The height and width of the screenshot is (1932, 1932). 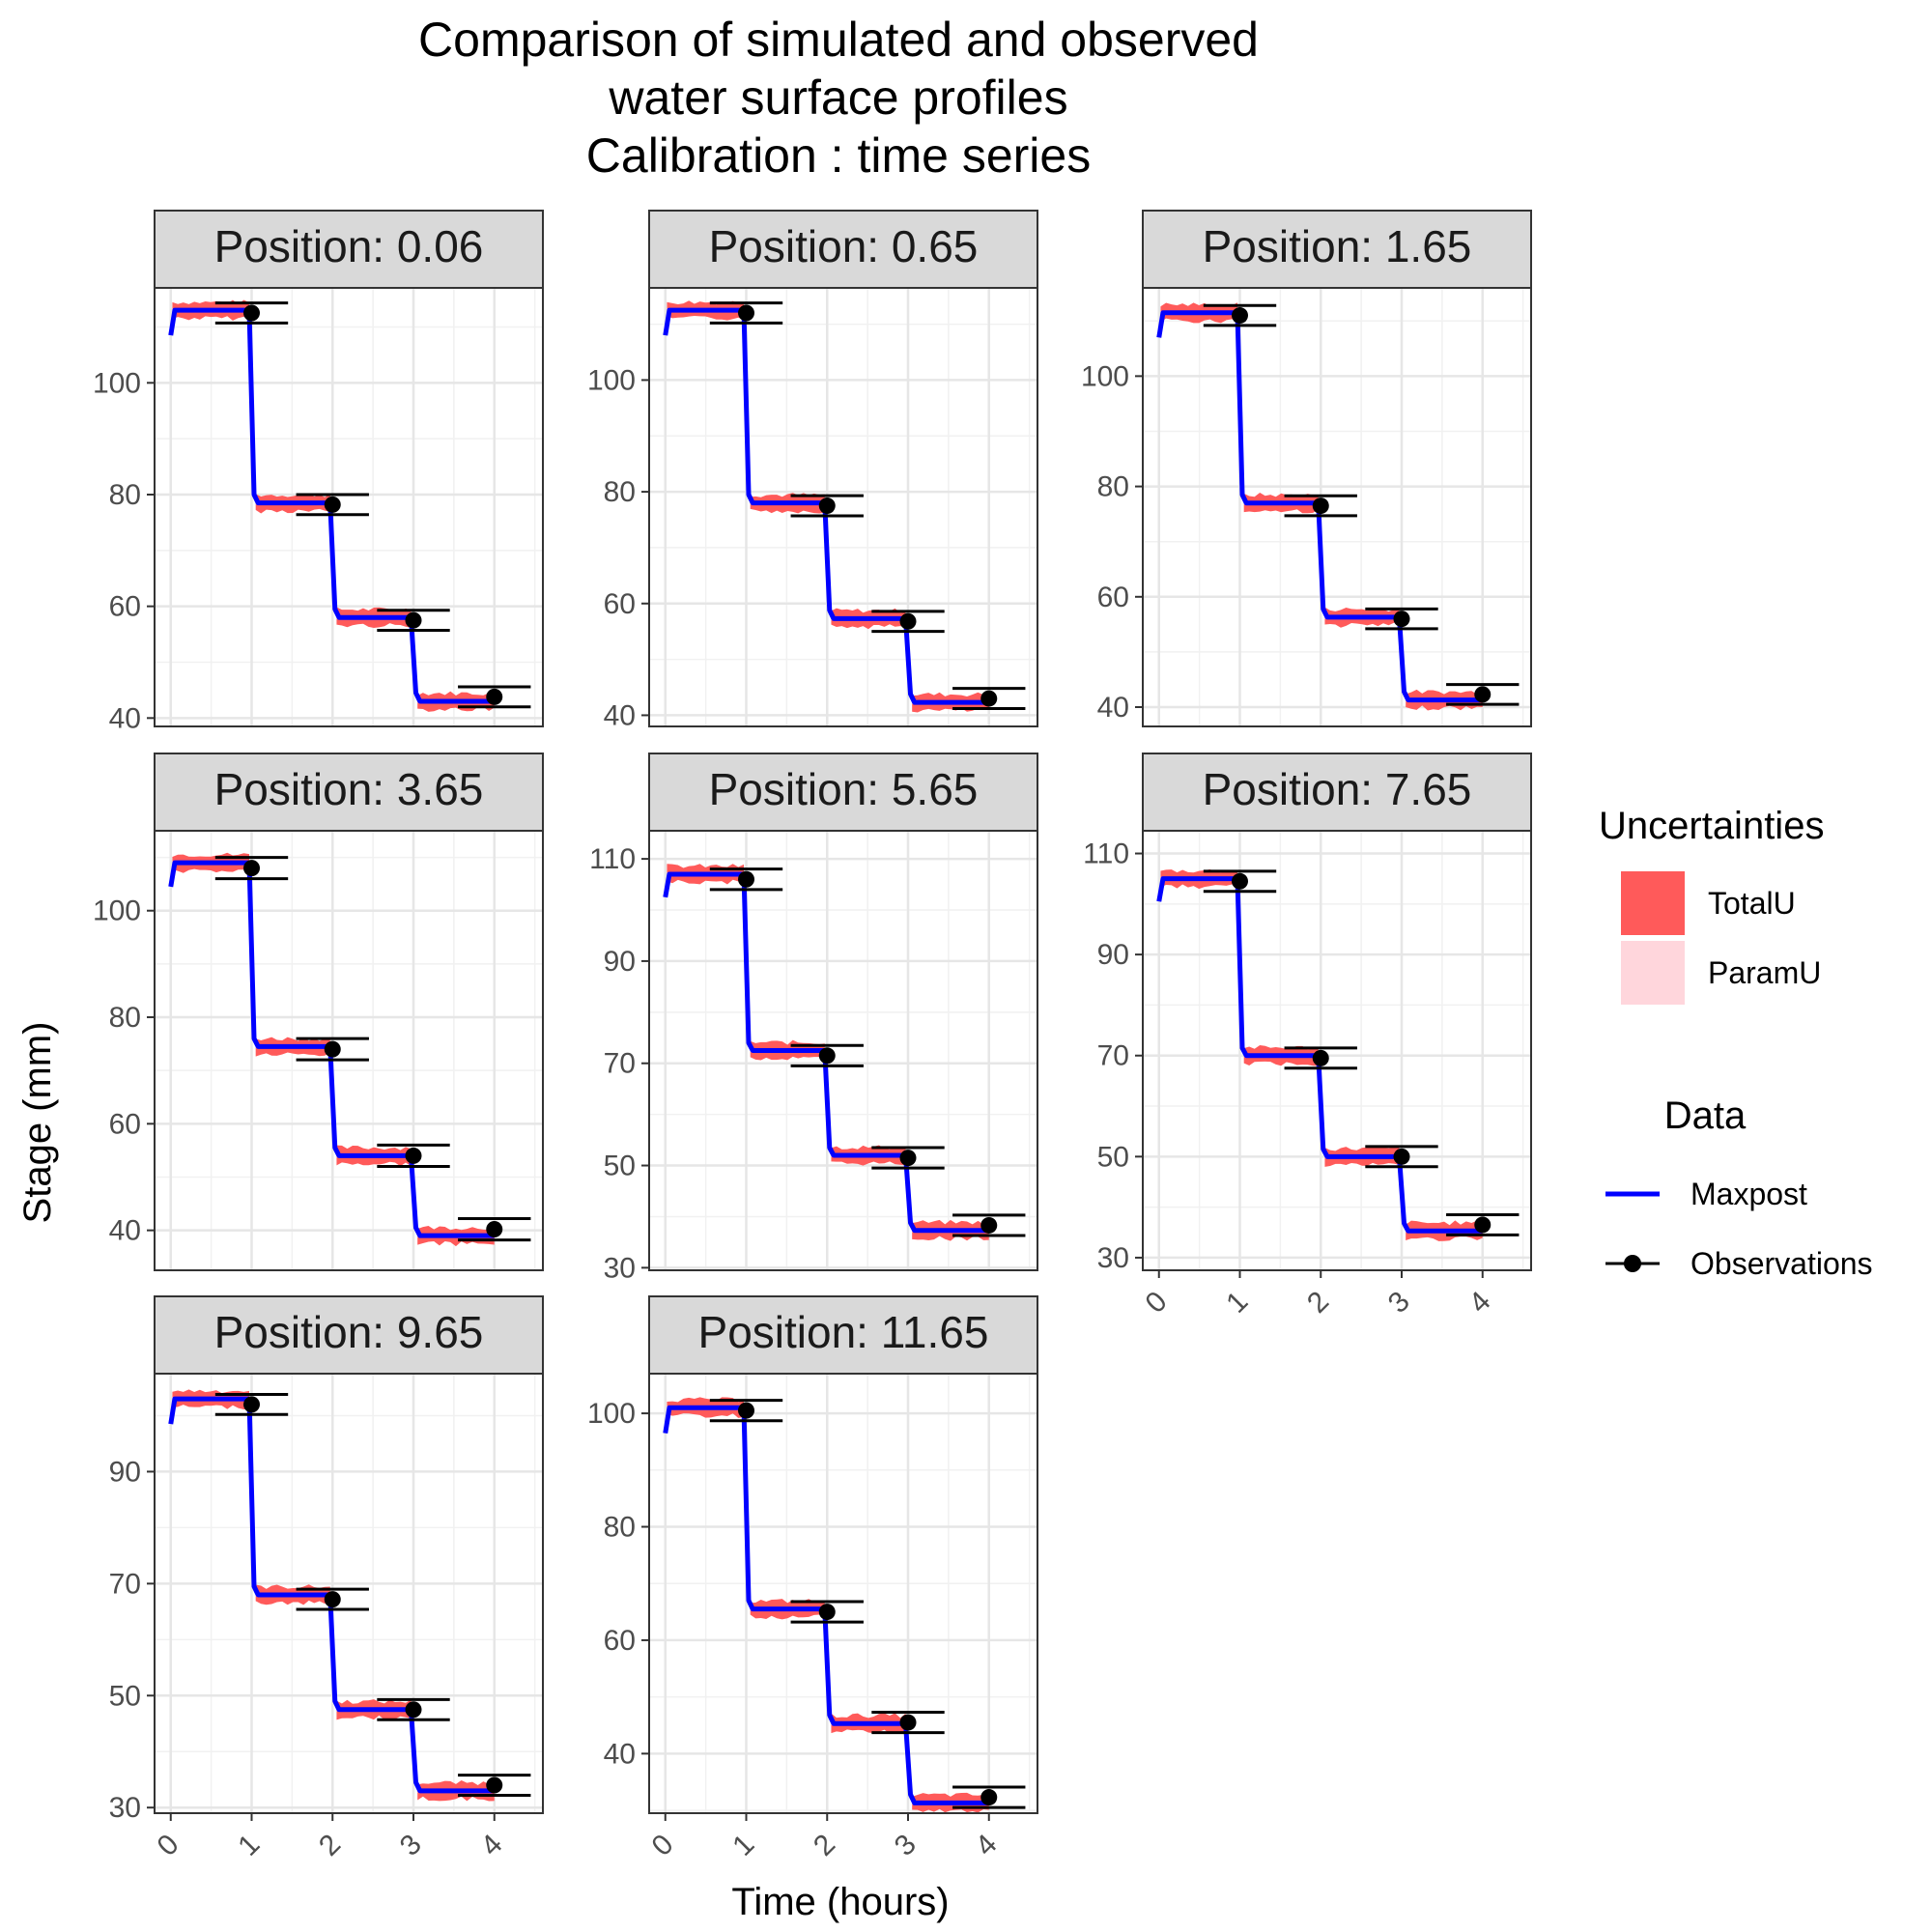 I want to click on panel-1: Position: 0.06 40 60 80 100, so click(x=318, y=472).